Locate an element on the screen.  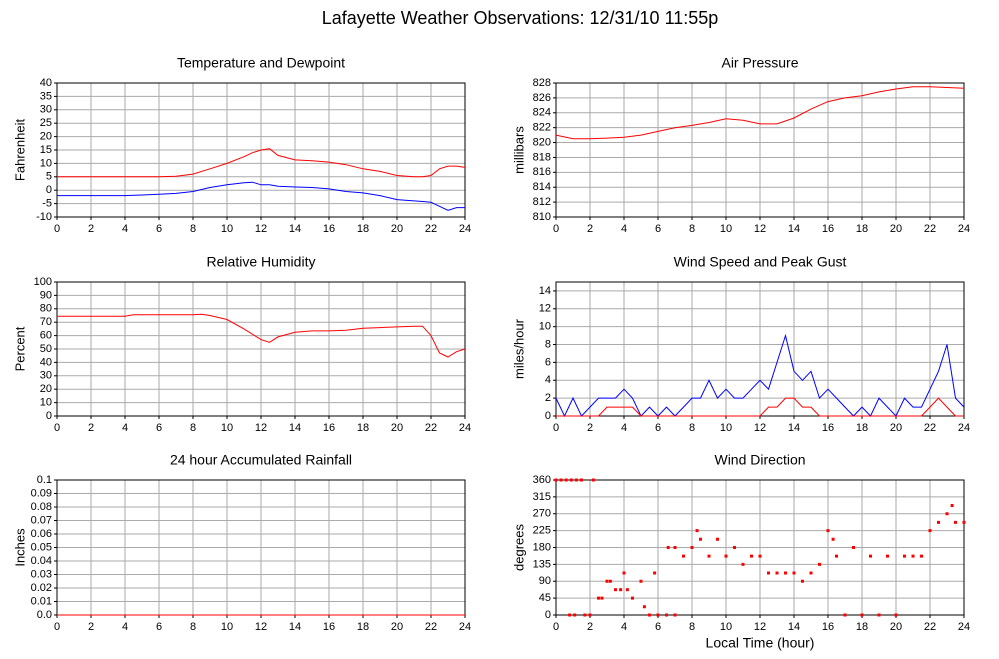
y-tick-label: 0.02 is located at coordinates (41, 588).